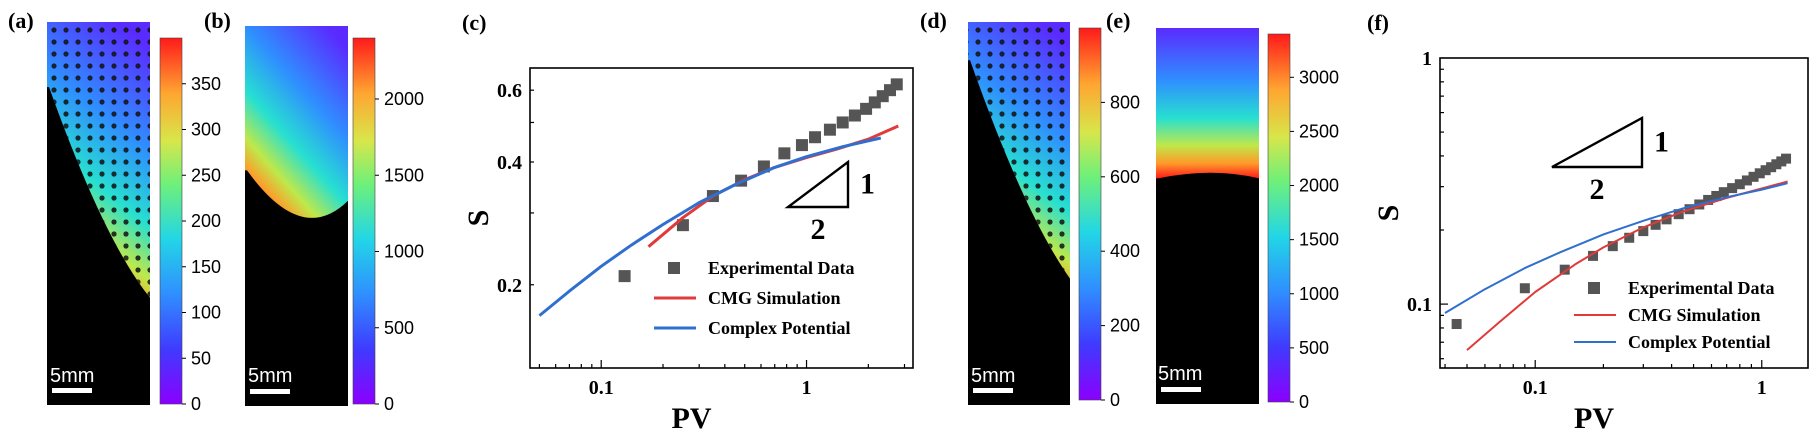 This screenshot has width=1817, height=443. I want to click on colorbar-b-tick: 2000, so click(404, 99).